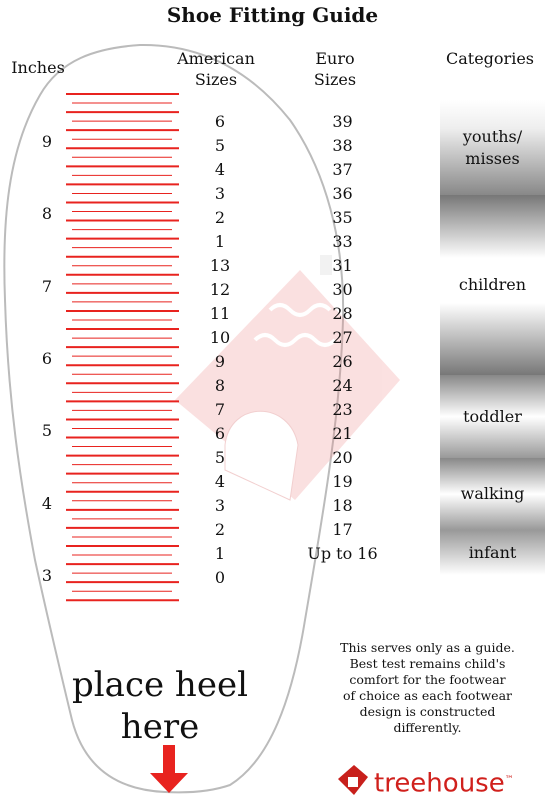 The image size is (545, 808). Describe the element at coordinates (342, 337) in the screenshot. I see `euro-size: 27` at that location.